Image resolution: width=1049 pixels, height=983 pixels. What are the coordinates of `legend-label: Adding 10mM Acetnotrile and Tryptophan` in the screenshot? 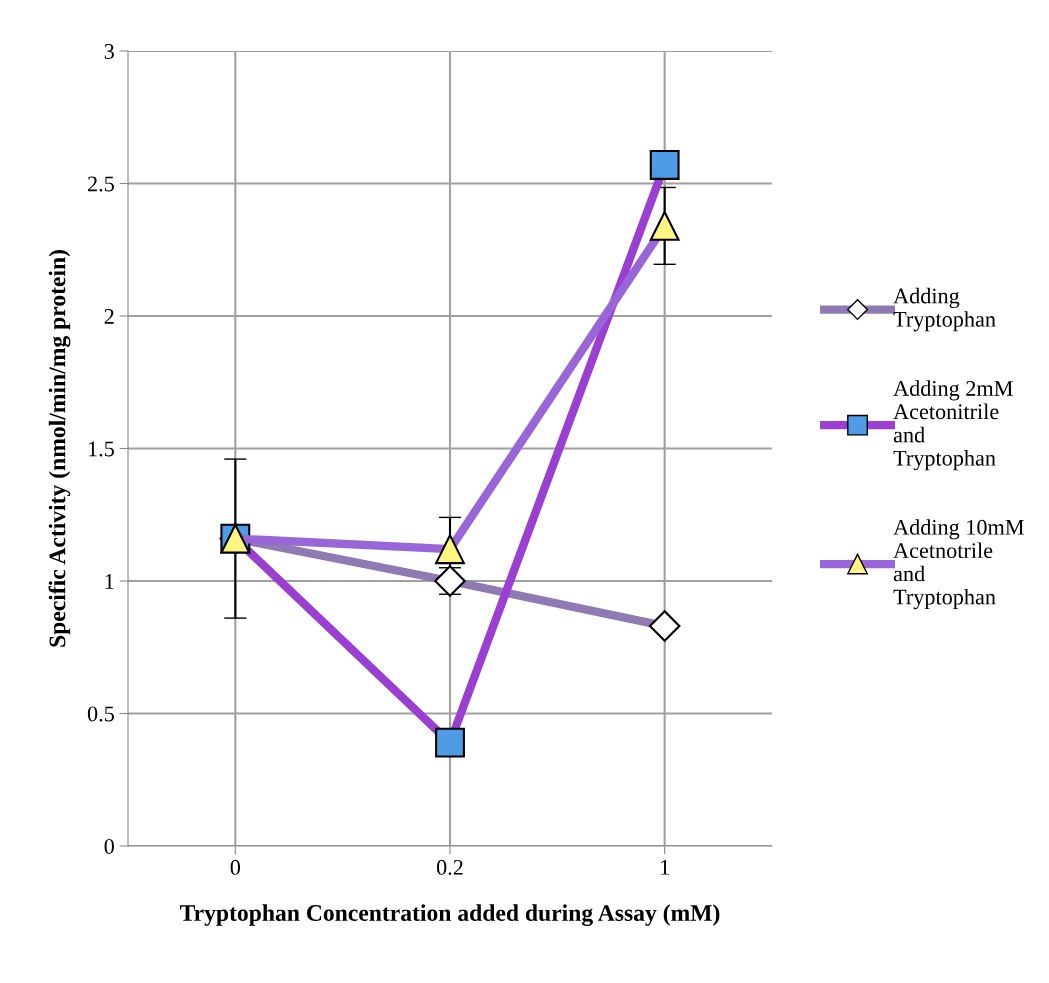 It's located at (958, 564).